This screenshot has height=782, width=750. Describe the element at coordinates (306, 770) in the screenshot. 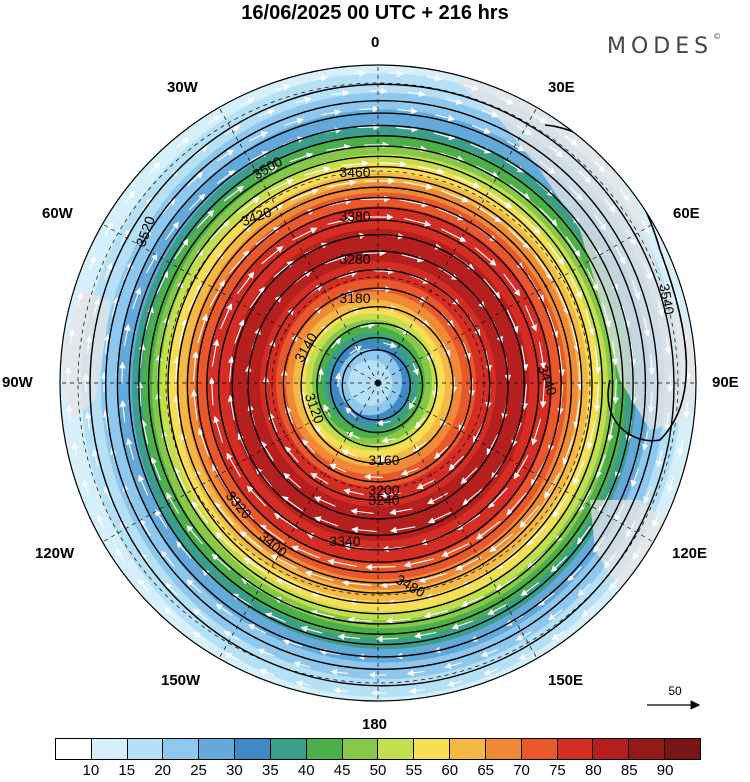

I see `colorbar-tick-label: 40` at that location.